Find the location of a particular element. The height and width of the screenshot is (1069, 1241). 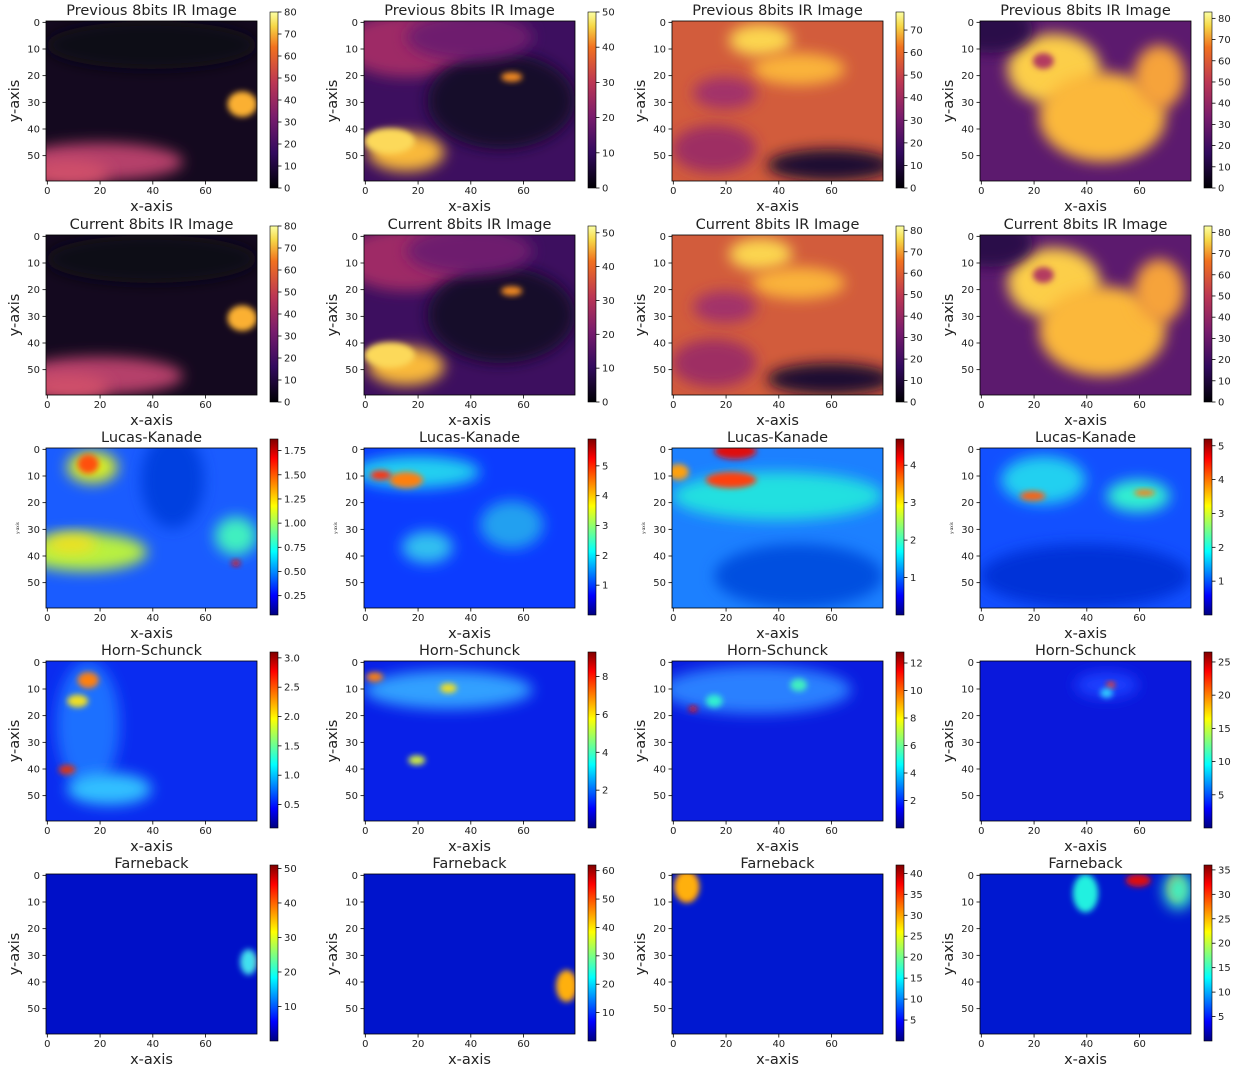

colorbar-tick-label: 1.50 is located at coordinates (295, 475).